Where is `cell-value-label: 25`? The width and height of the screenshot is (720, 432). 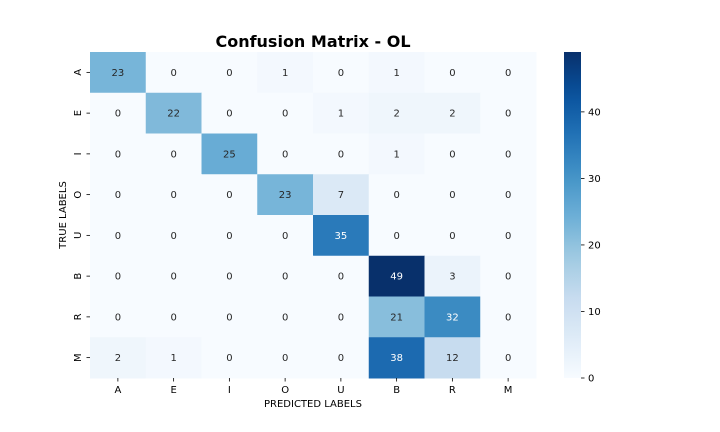
cell-value-label: 25 is located at coordinates (229, 154).